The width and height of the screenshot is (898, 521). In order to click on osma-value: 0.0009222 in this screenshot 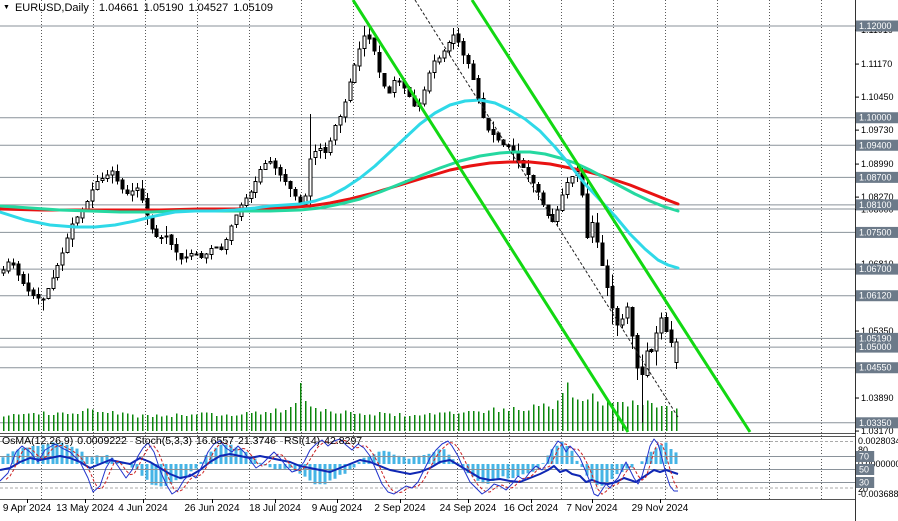, I will do `click(102, 441)`.